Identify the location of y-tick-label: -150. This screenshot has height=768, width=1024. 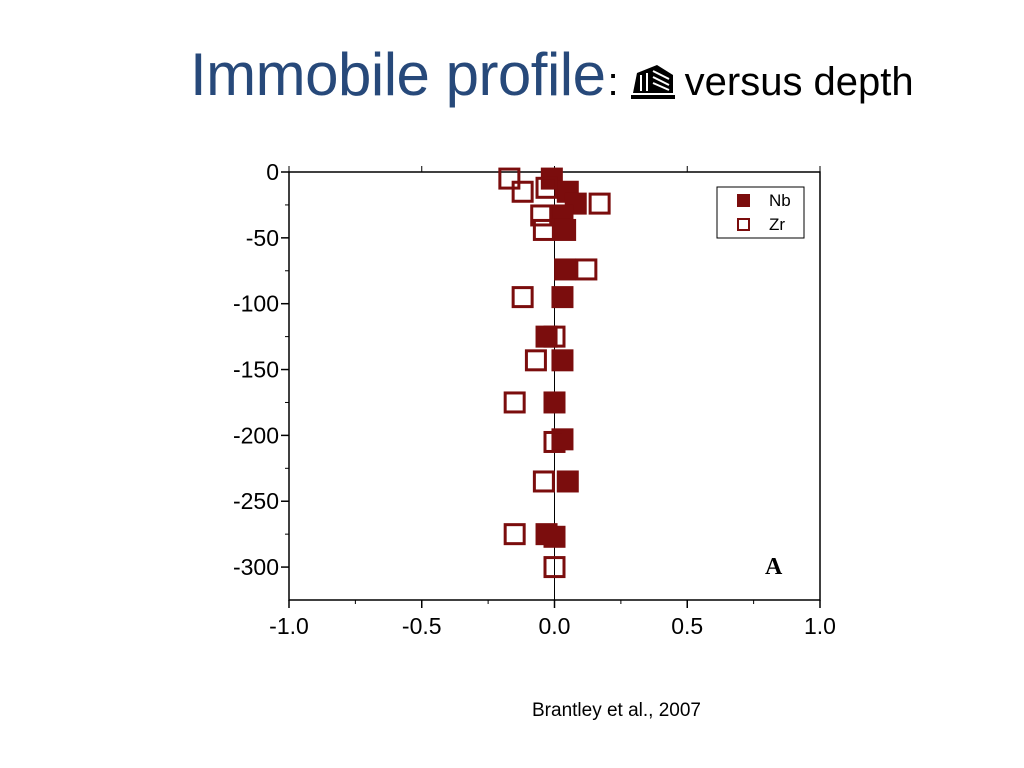
(256, 370).